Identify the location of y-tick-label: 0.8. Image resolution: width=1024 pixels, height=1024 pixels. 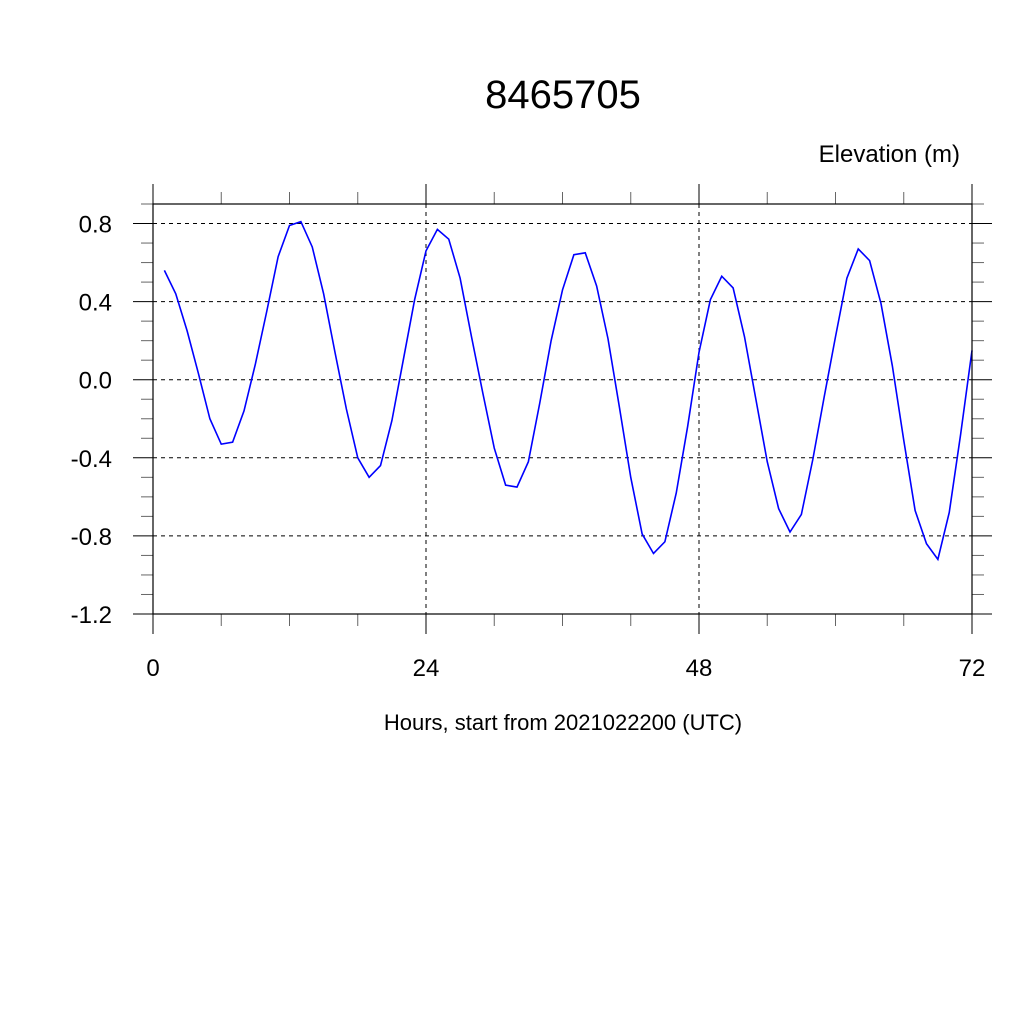
(95, 225).